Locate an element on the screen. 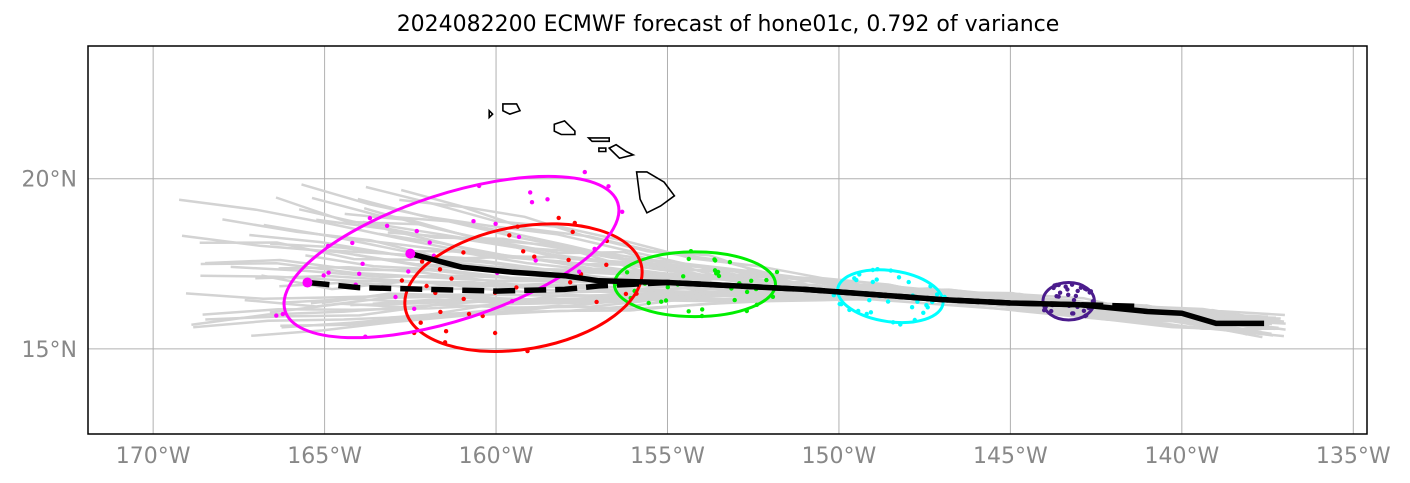 This screenshot has width=1410, height=483. mean-tracks is located at coordinates (783, 287).